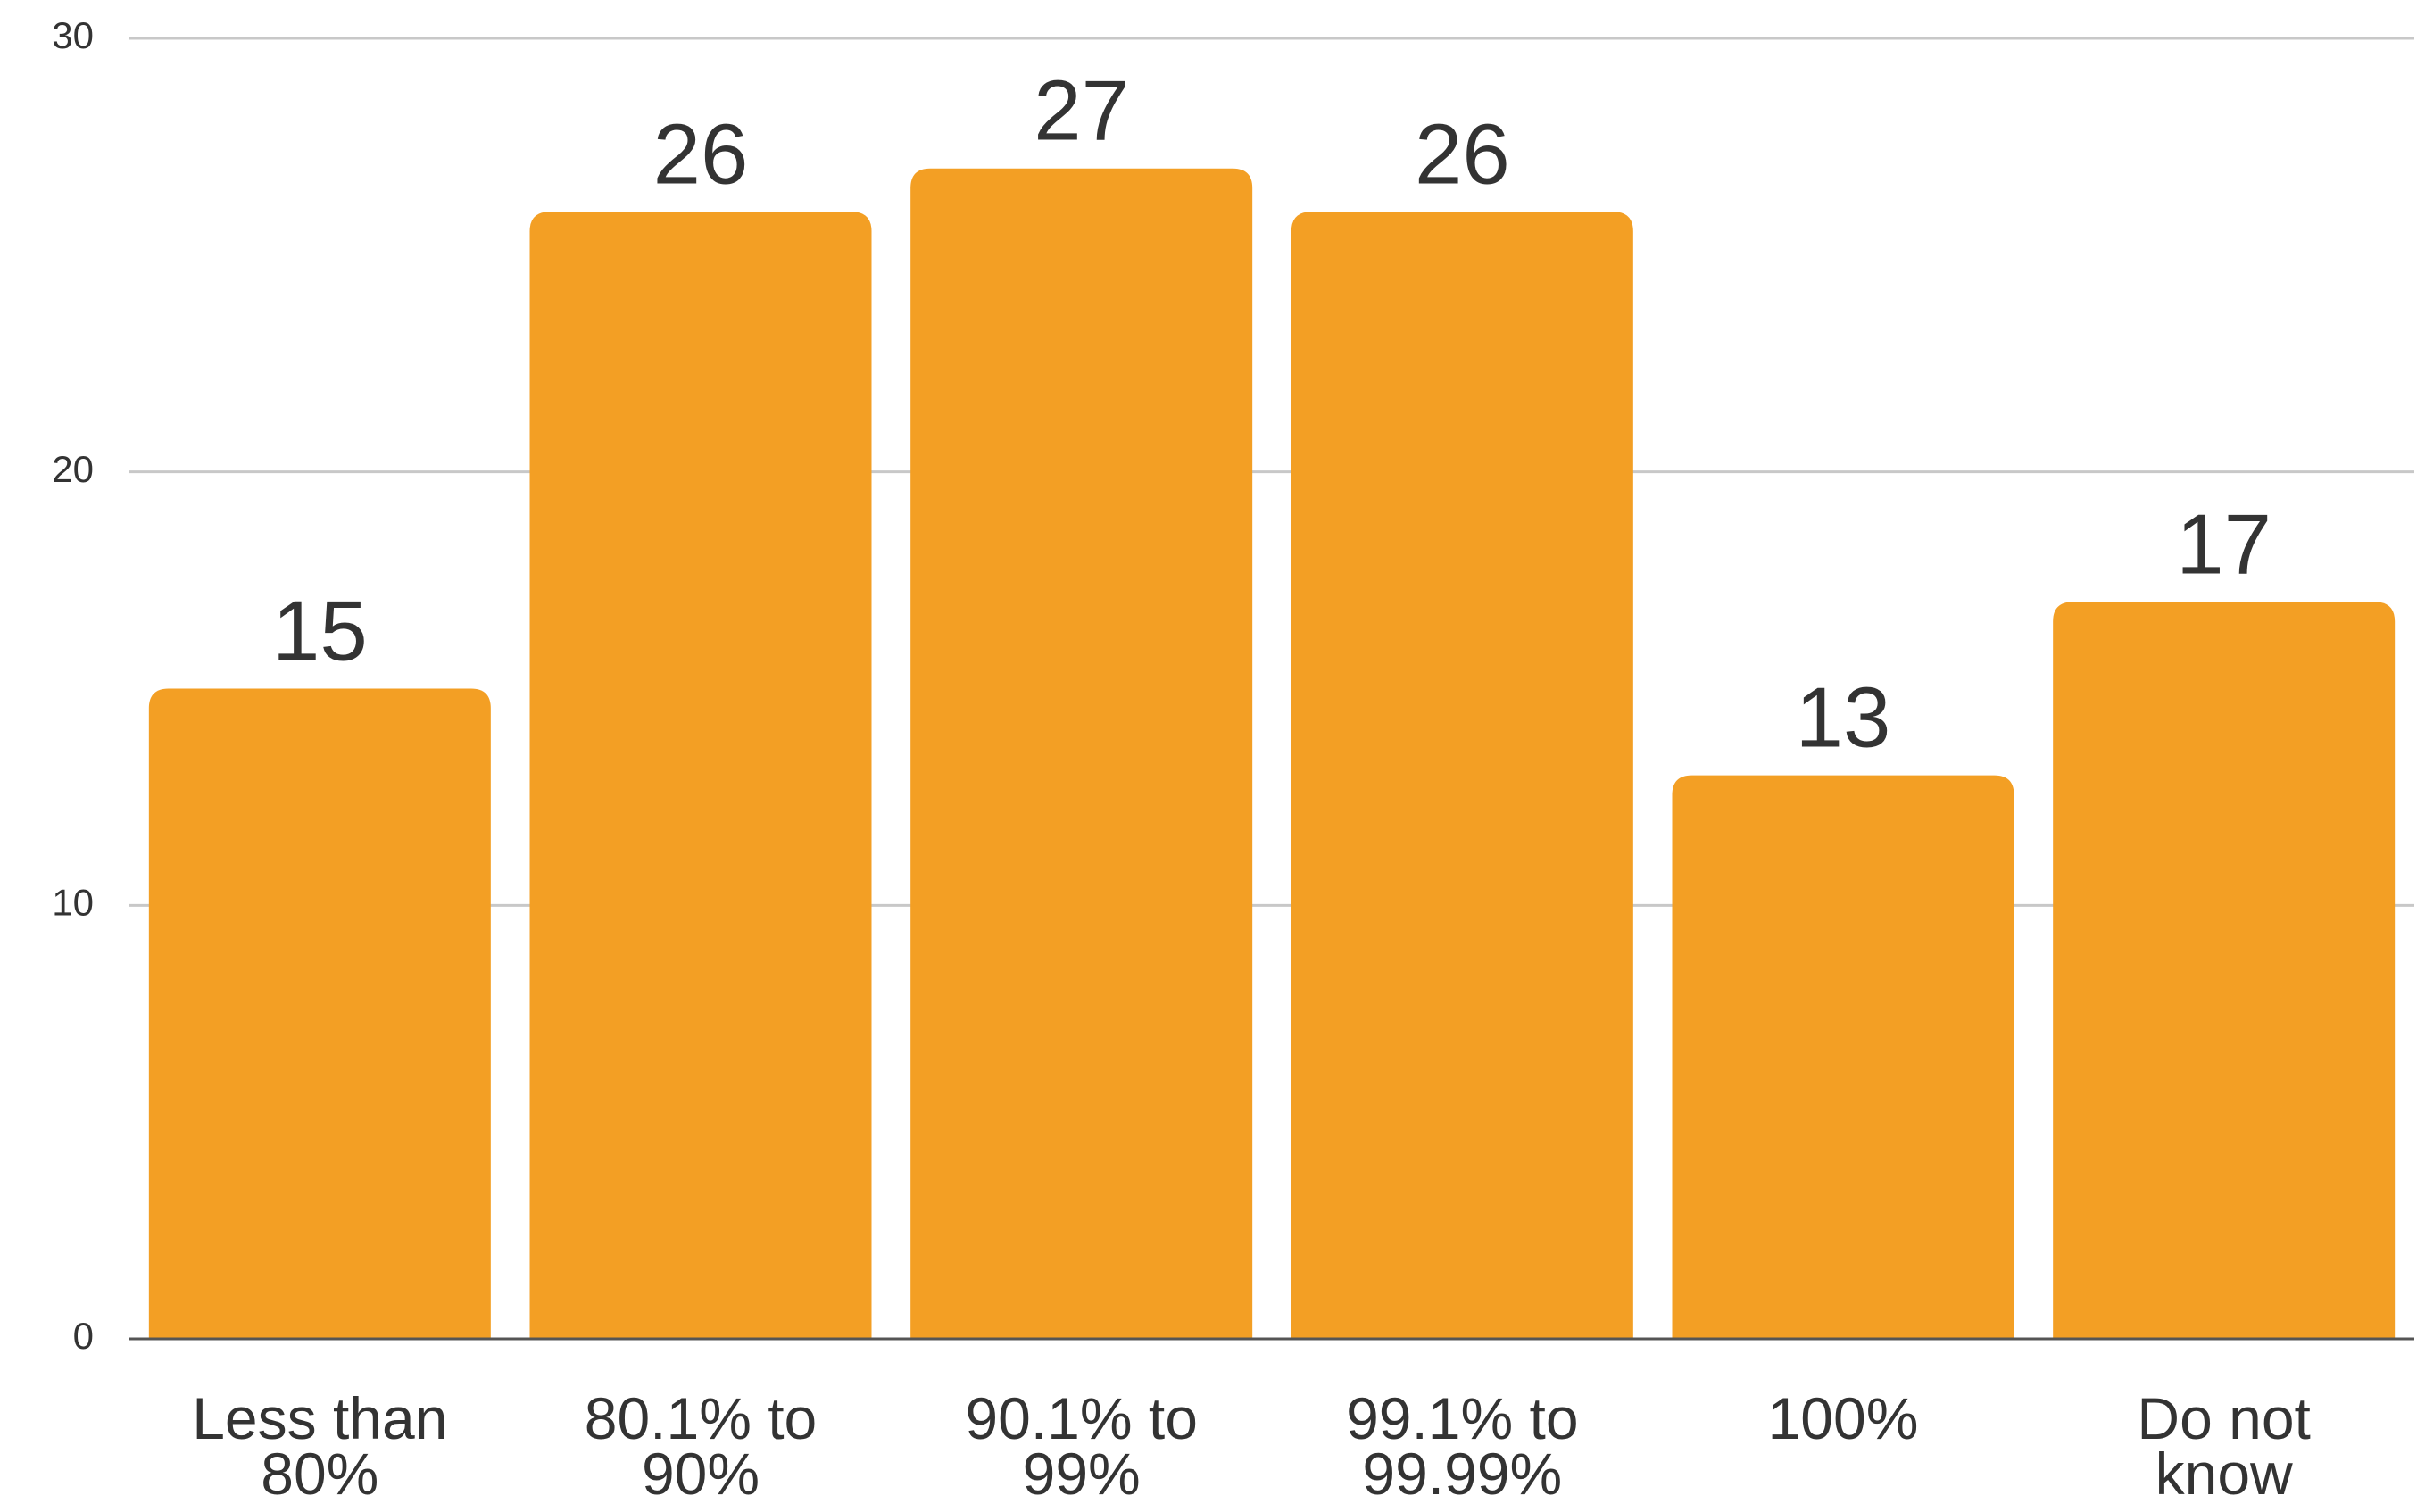  What do you see at coordinates (73, 902) in the screenshot?
I see `y-tick-label: 10` at bounding box center [73, 902].